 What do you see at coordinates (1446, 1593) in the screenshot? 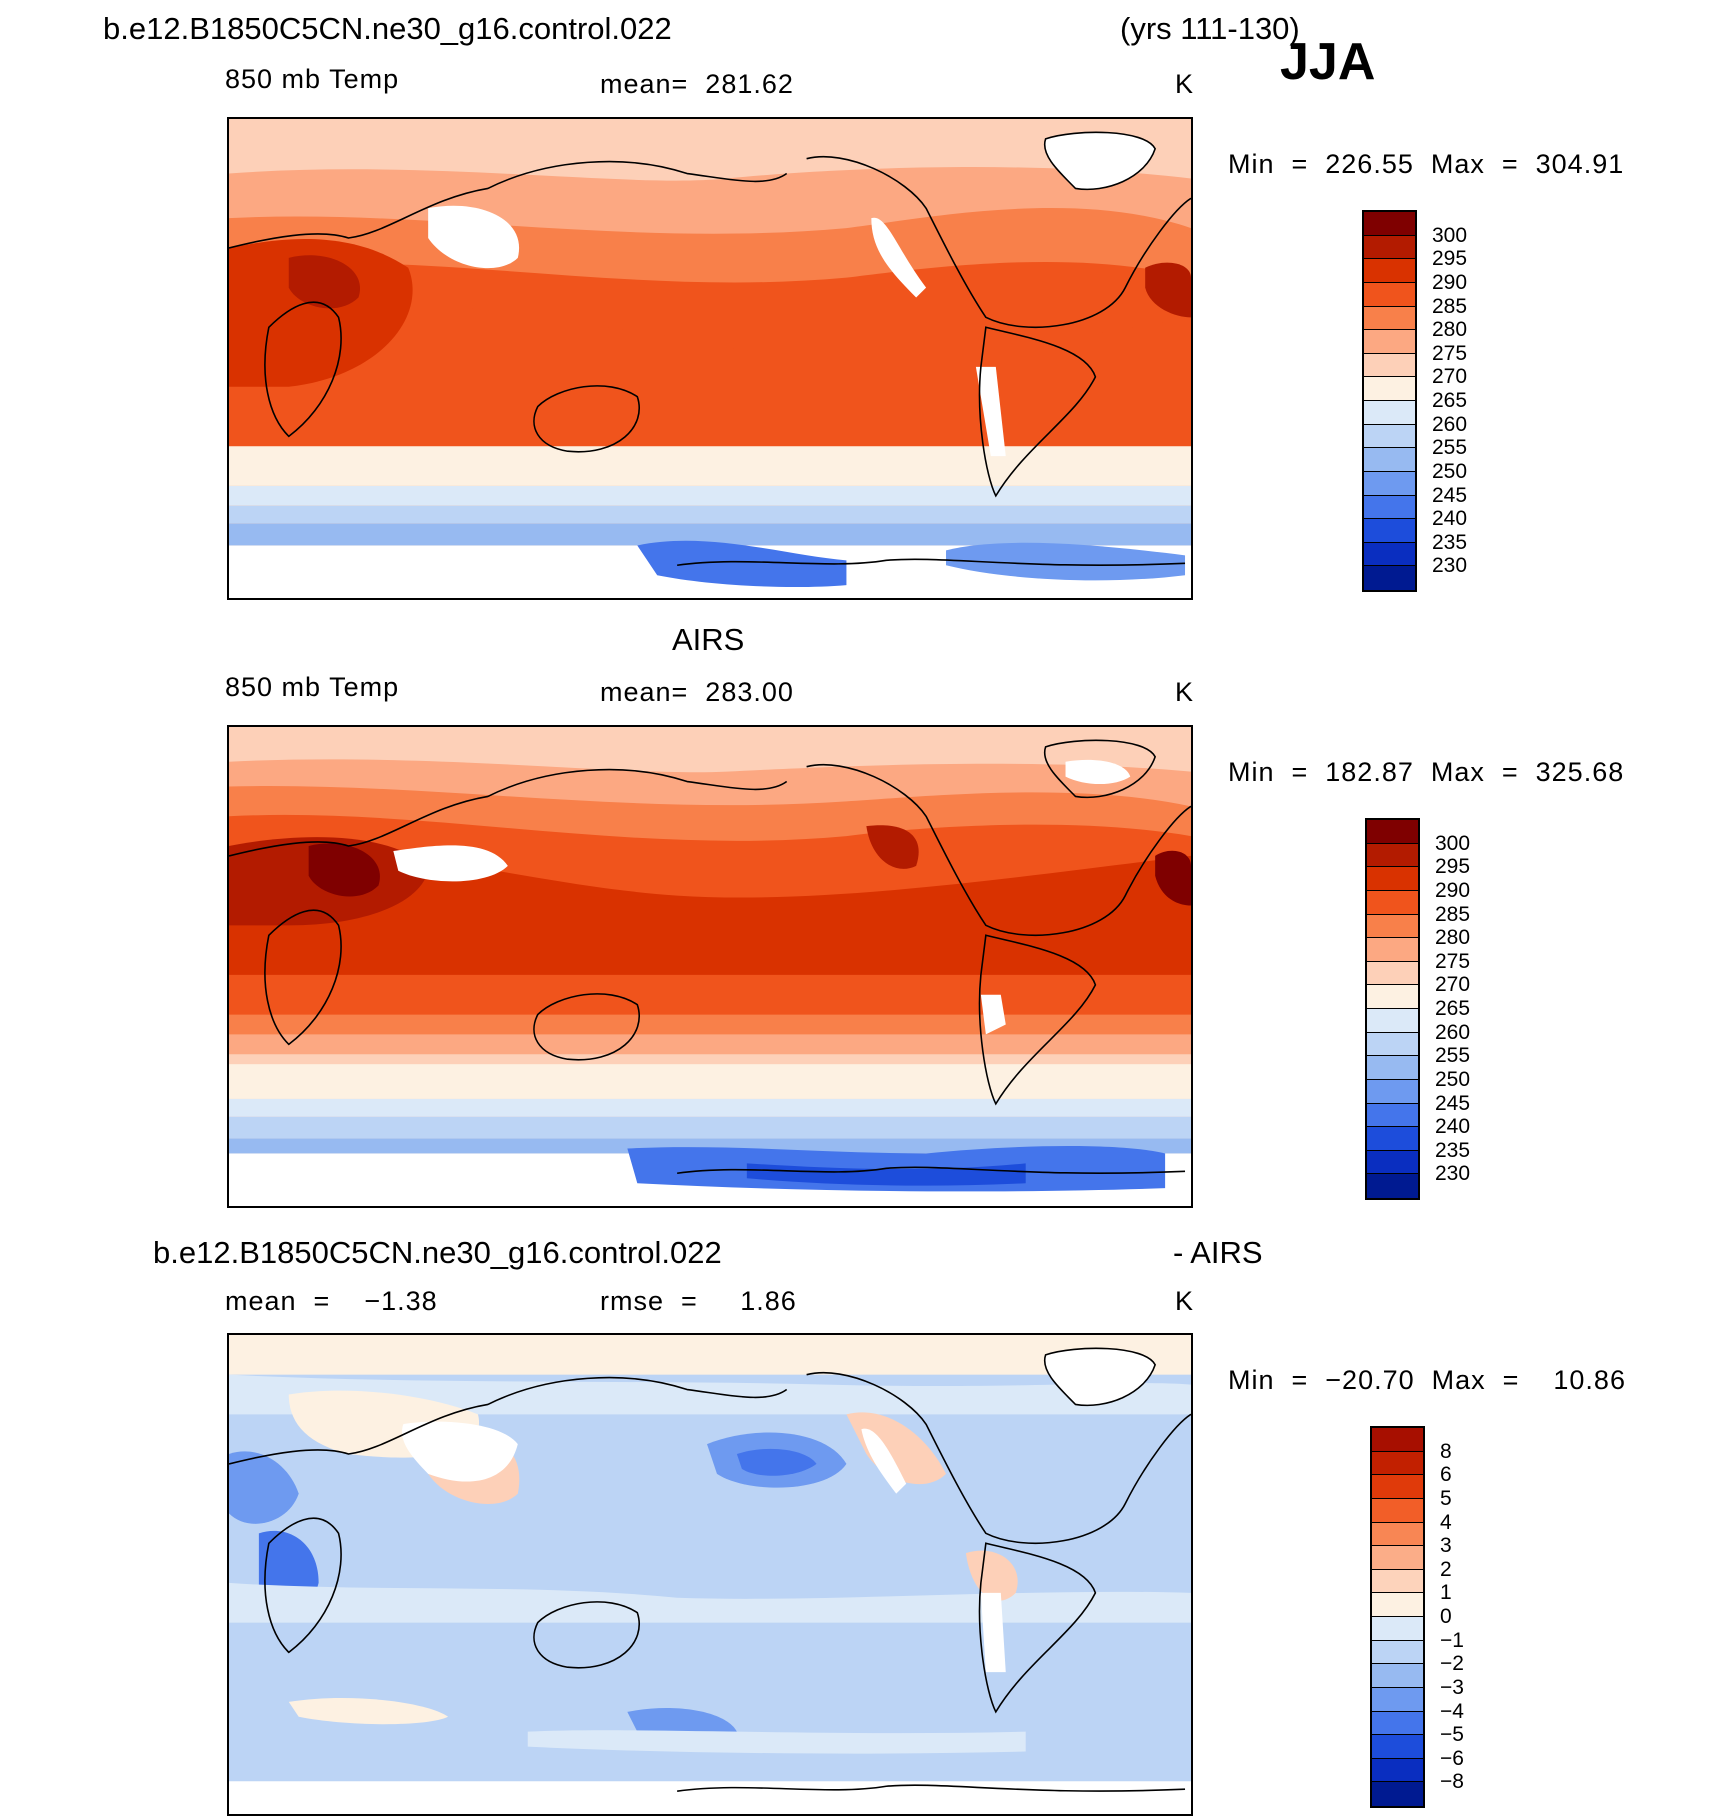
I see `colorbar-level-label: 1` at bounding box center [1446, 1593].